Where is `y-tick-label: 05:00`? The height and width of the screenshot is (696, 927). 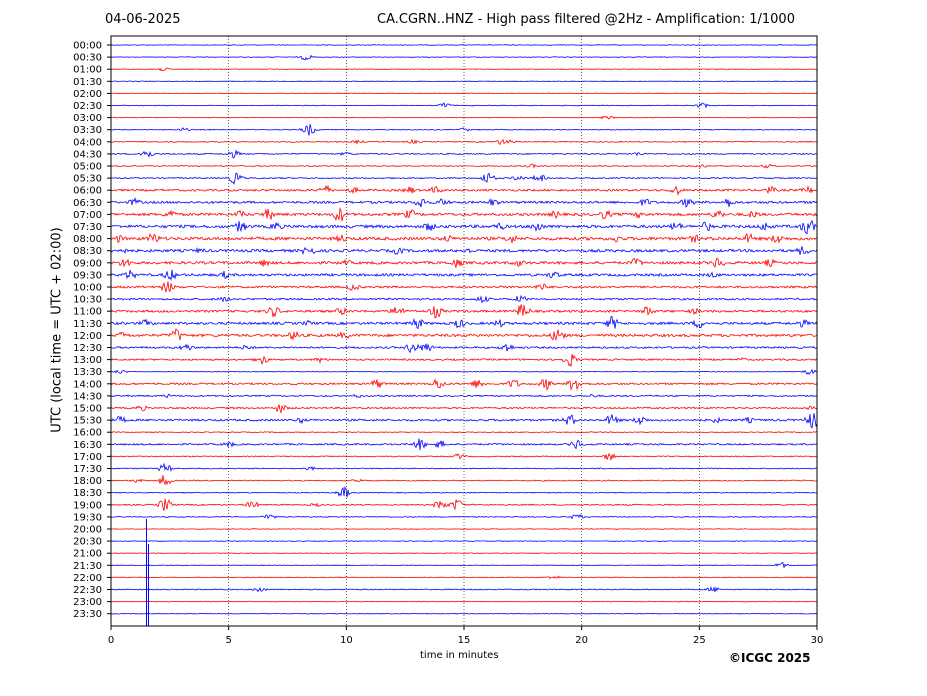
y-tick-label: 05:00 is located at coordinates (87, 167).